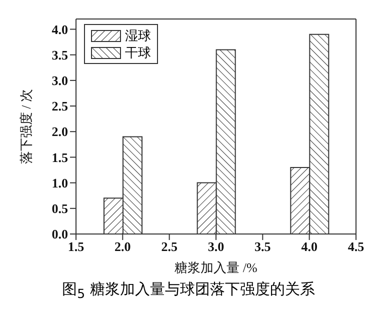 The height and width of the screenshot is (332, 377). Describe the element at coordinates (309, 246) in the screenshot. I see `x-tick-label: 4.0` at that location.